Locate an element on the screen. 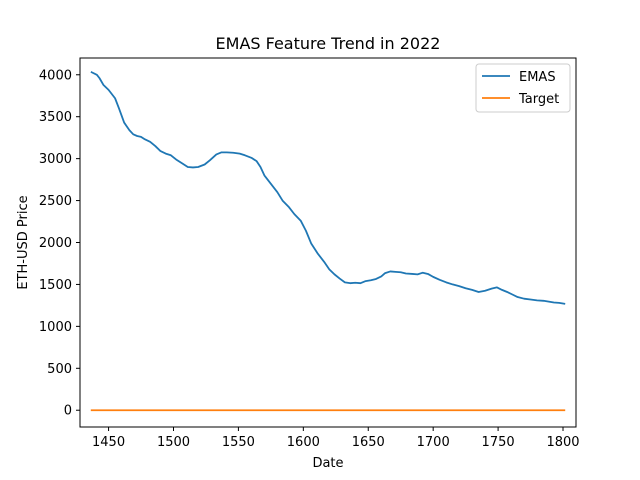 The width and height of the screenshot is (640, 480). y-tick-label: 1500 is located at coordinates (55, 285).